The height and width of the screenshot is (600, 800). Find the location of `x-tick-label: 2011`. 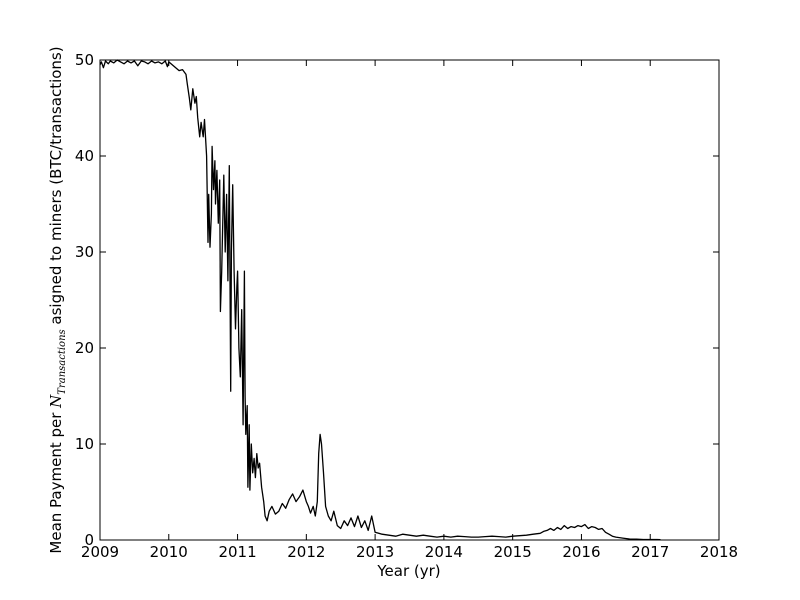

x-tick-label: 2011 is located at coordinates (237, 552).